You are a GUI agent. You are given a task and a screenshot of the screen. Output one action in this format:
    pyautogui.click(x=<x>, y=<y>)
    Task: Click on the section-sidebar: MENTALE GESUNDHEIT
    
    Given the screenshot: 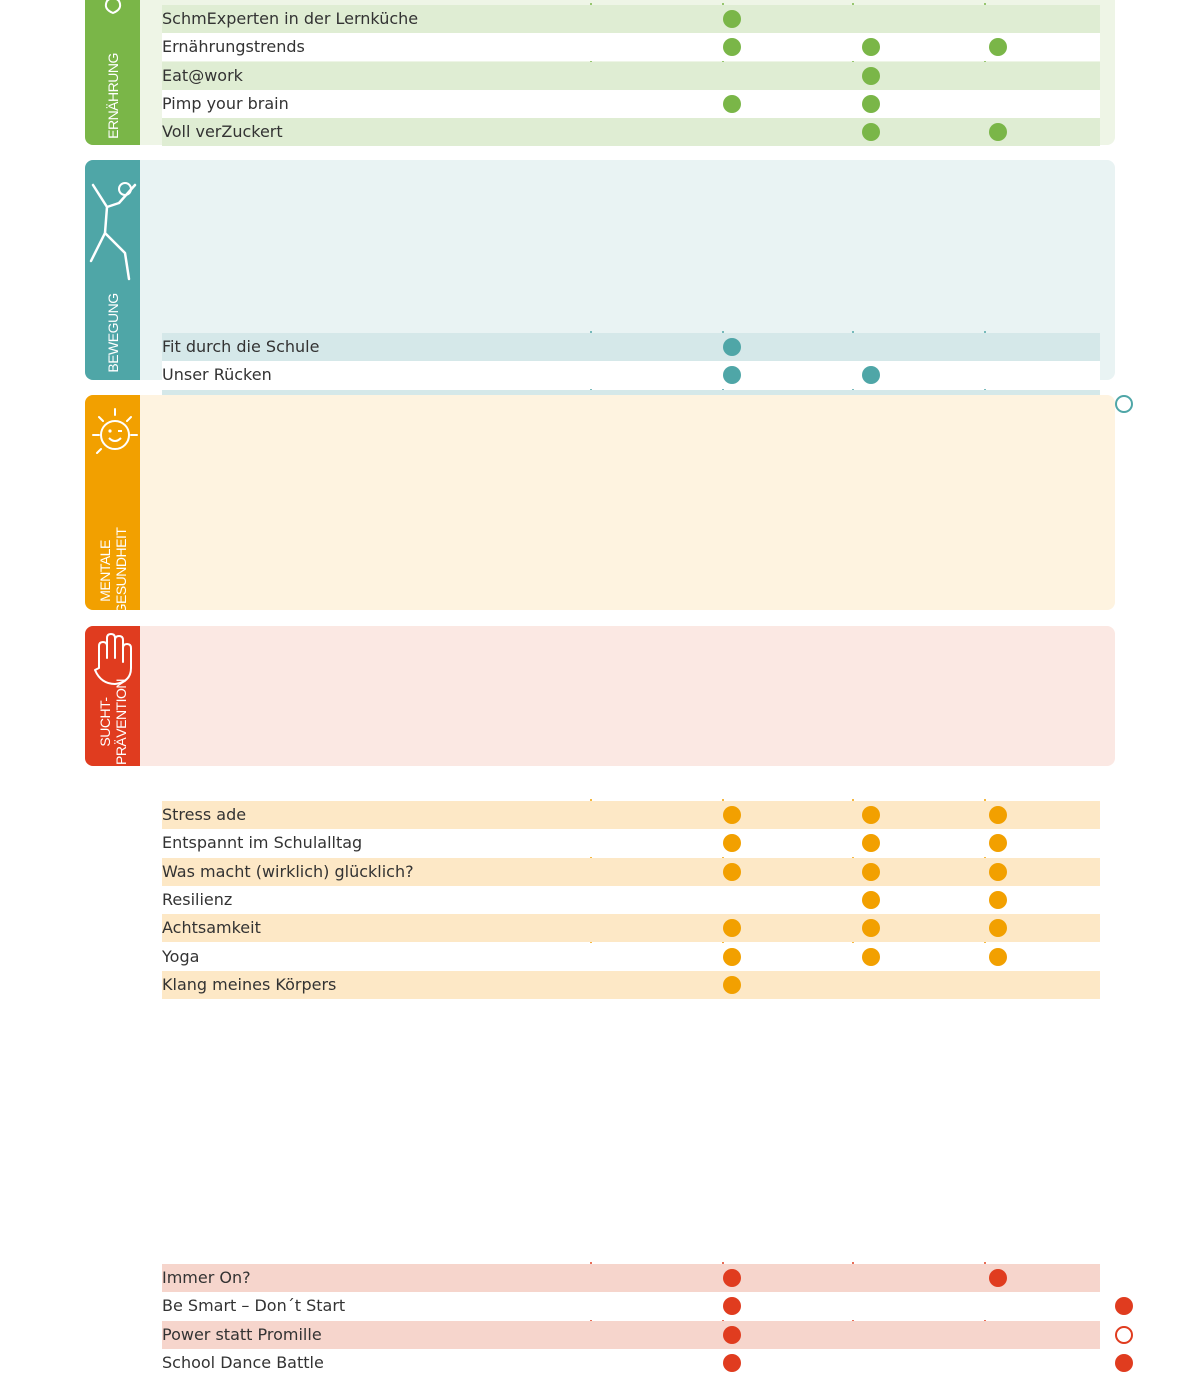 What is the action you would take?
    pyautogui.click(x=112, y=502)
    